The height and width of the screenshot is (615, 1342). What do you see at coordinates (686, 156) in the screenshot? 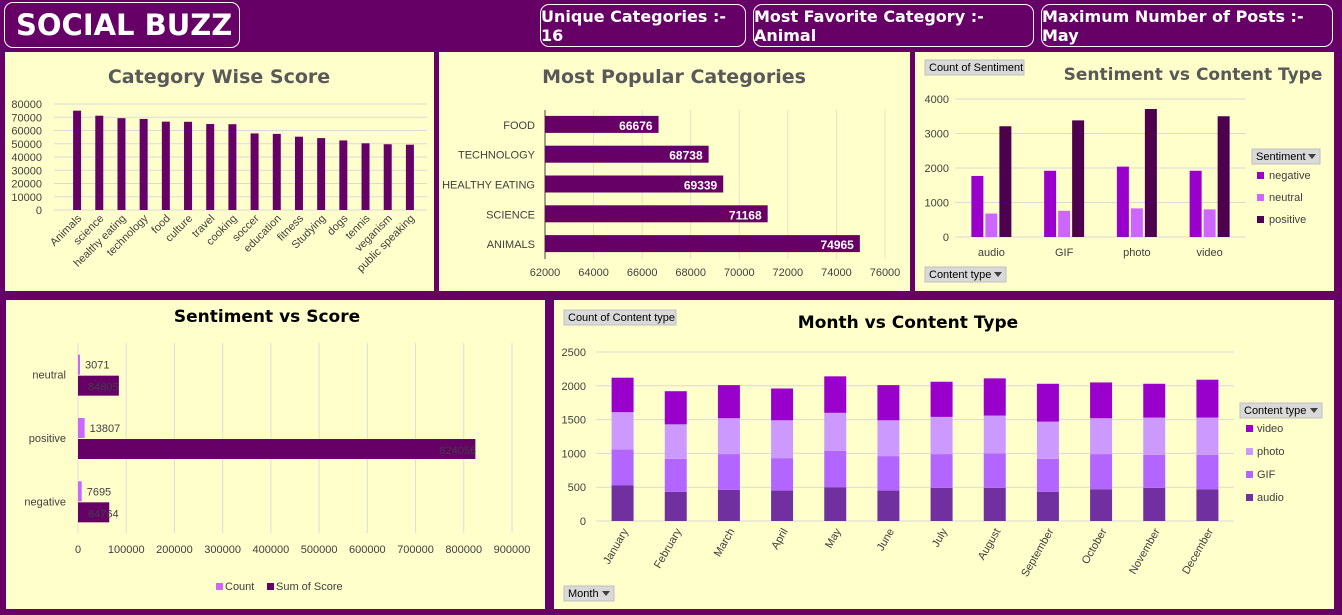
I see `data-label: 68738` at bounding box center [686, 156].